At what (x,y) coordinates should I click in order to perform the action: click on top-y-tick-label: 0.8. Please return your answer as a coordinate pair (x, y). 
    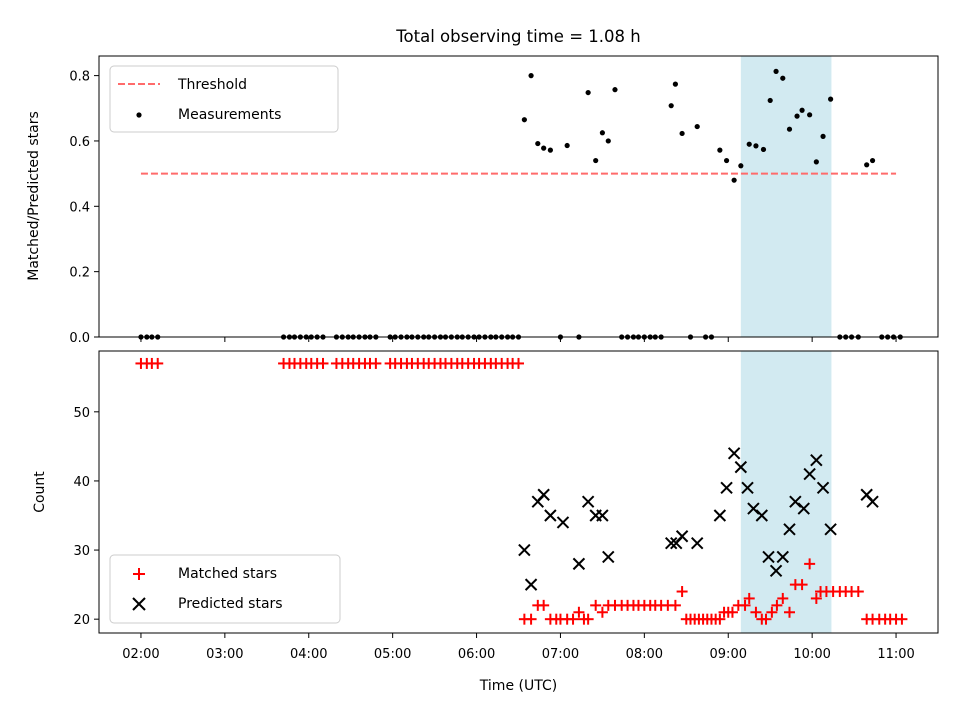
    Looking at the image, I should click on (79, 77).